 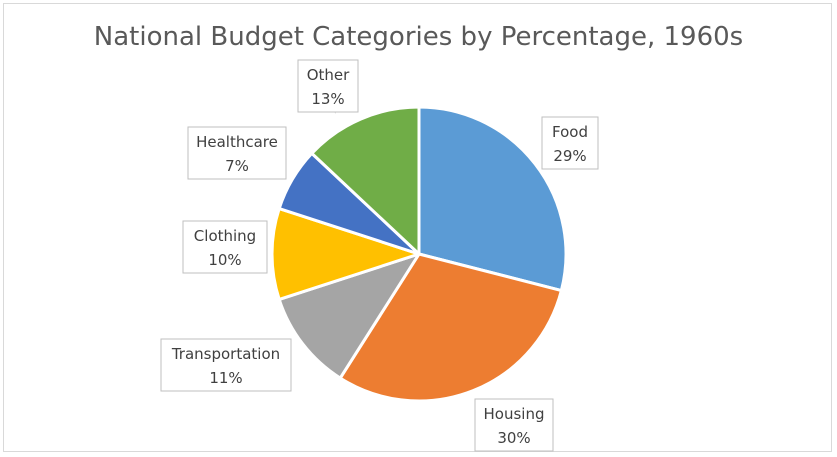 I want to click on callout-other: Other 13%, so click(x=328, y=86).